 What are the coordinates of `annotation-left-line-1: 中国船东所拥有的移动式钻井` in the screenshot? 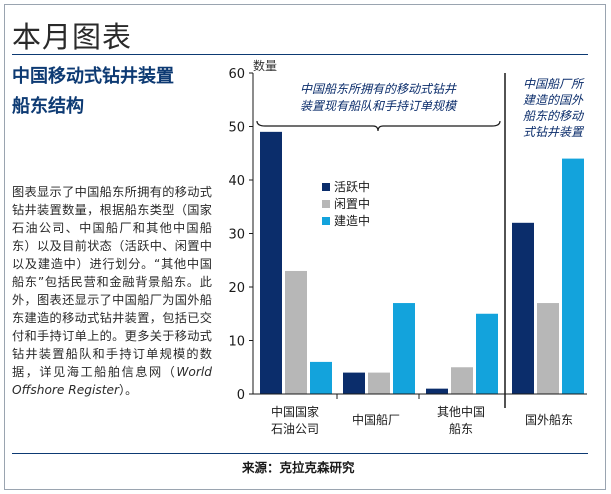 It's located at (378, 89).